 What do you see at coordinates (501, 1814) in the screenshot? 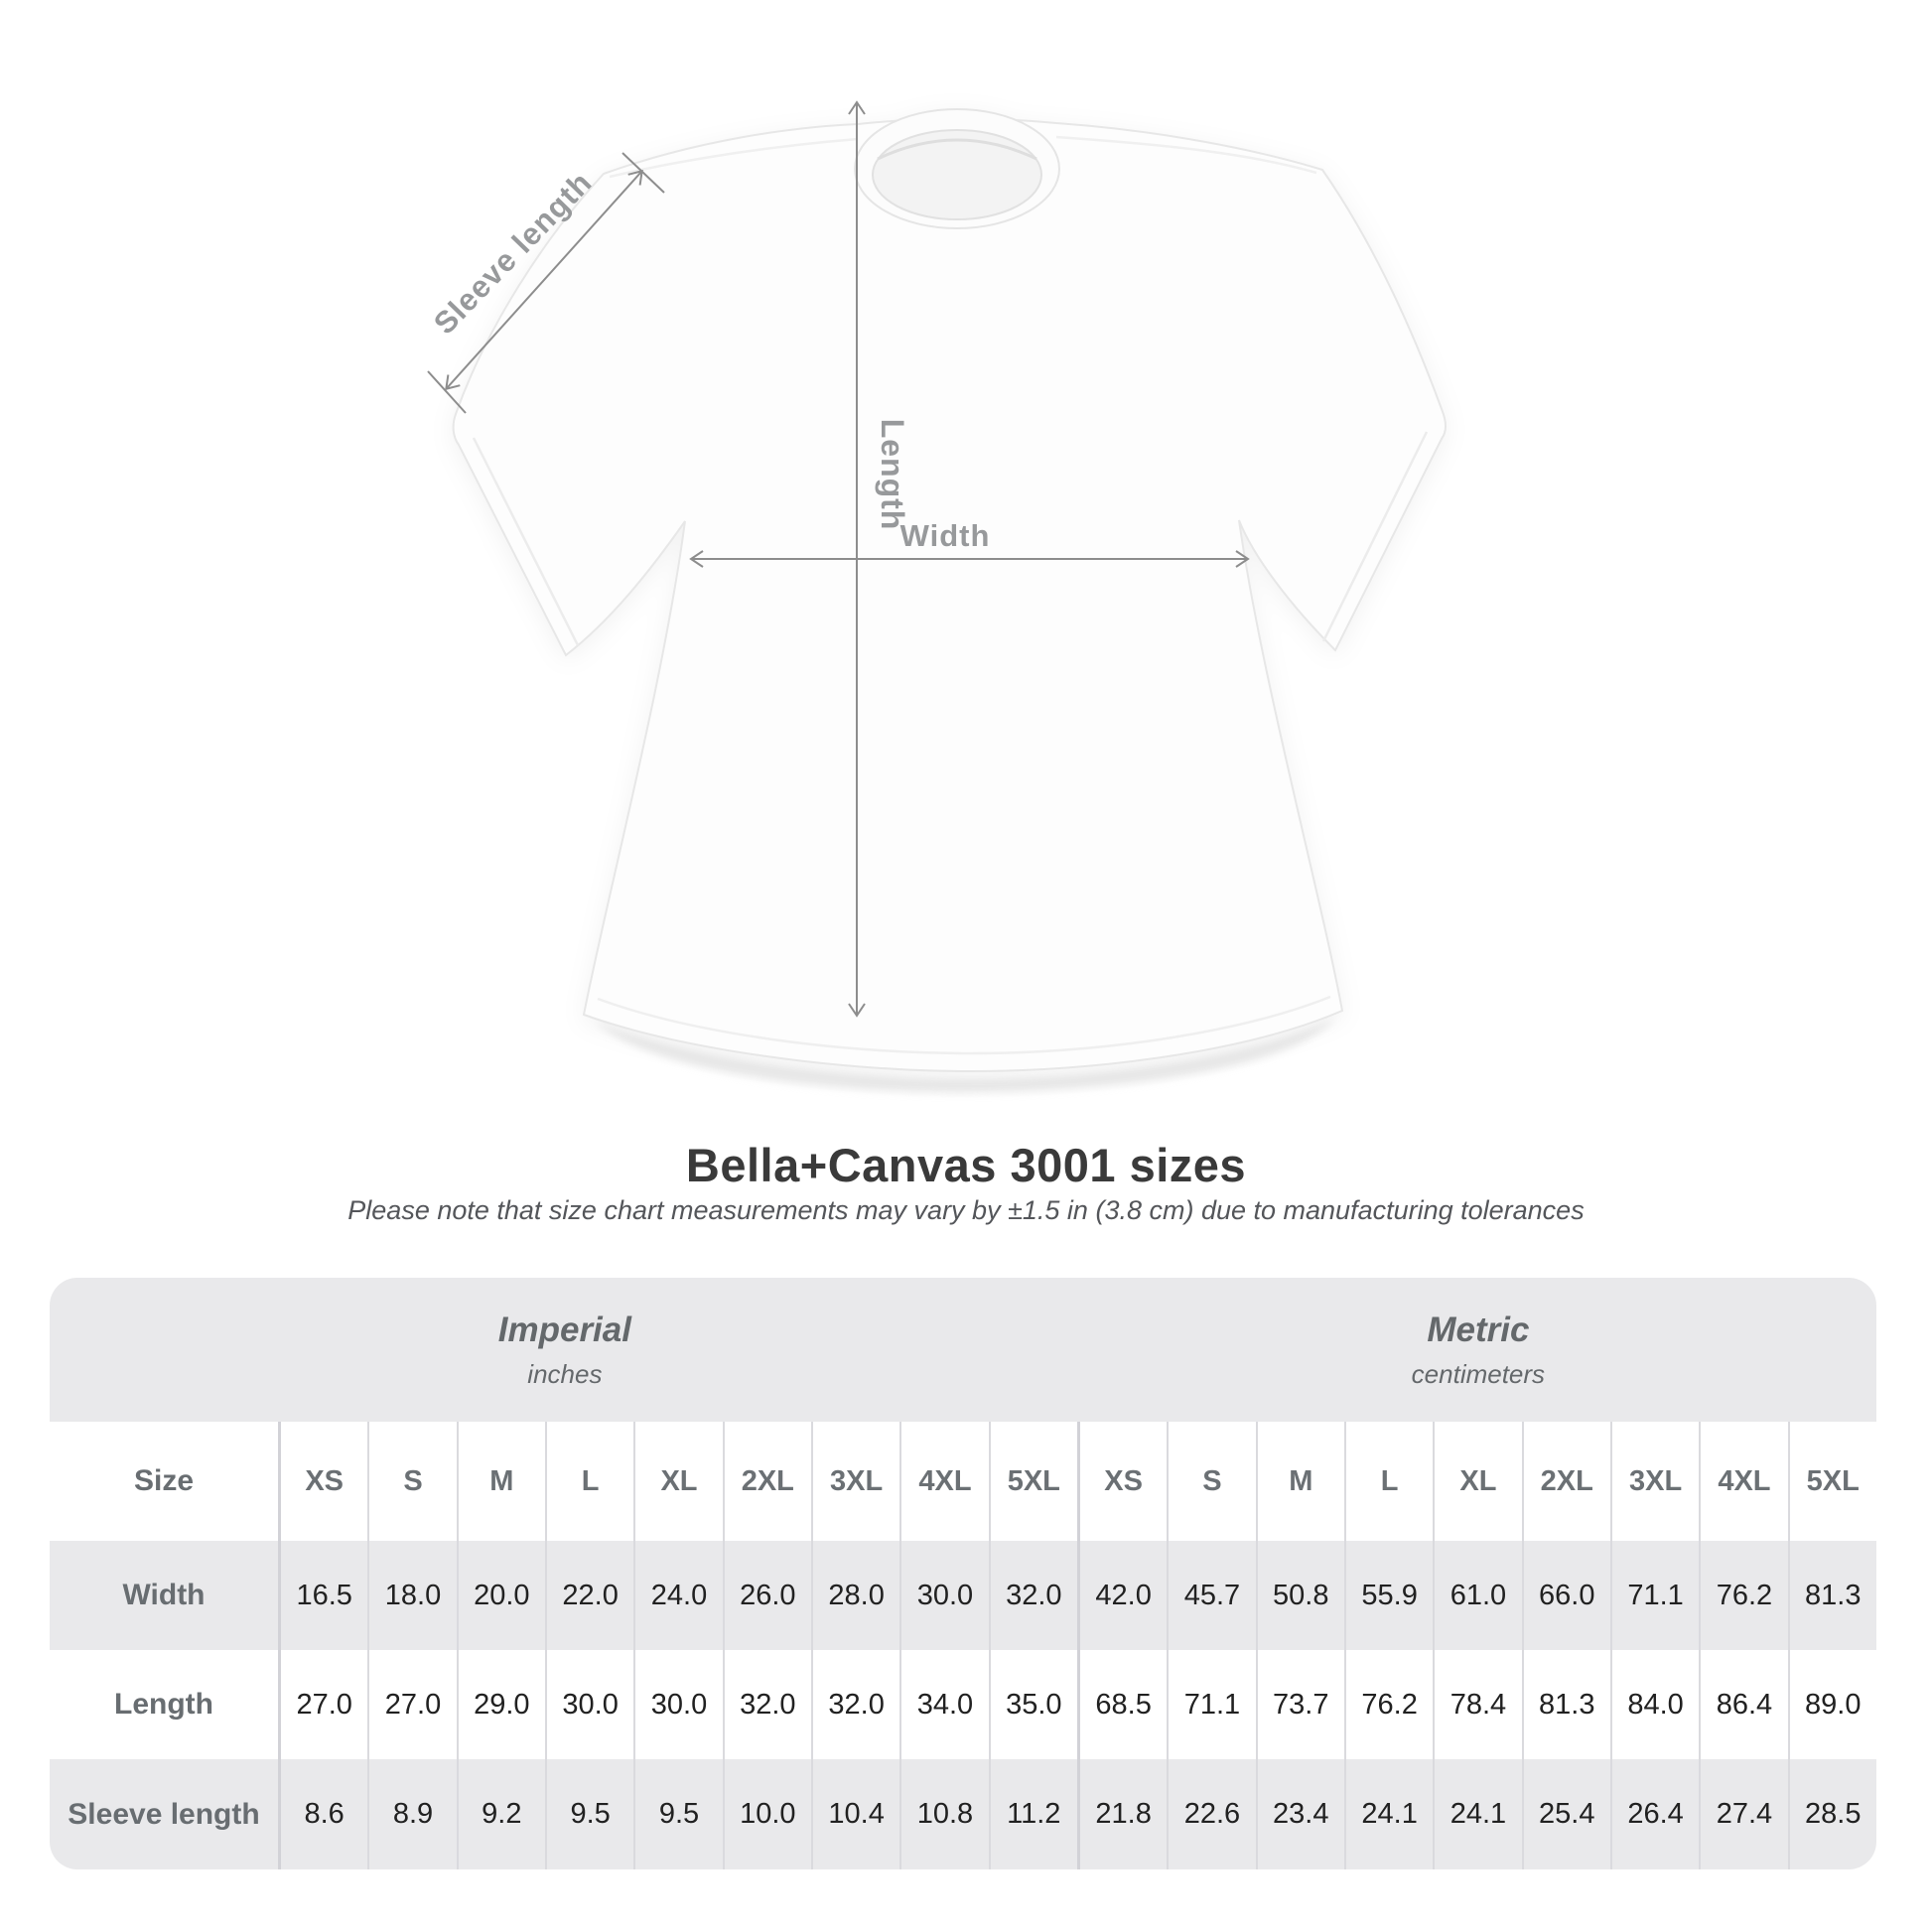
I see `value-cell: 9.2` at bounding box center [501, 1814].